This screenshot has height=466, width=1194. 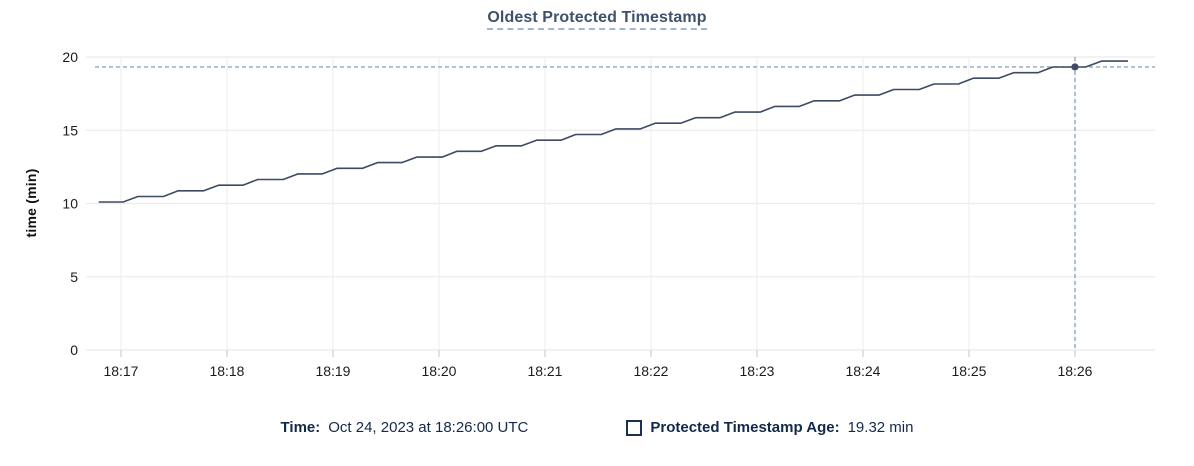 What do you see at coordinates (756, 371) in the screenshot?
I see `x-tick-label: 18:23` at bounding box center [756, 371].